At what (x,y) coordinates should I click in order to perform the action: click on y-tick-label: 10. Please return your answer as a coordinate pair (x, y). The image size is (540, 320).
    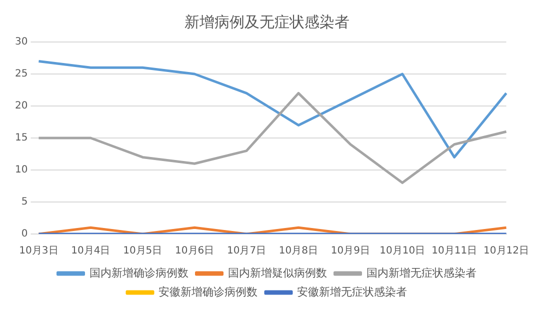
    Looking at the image, I should click on (21, 170).